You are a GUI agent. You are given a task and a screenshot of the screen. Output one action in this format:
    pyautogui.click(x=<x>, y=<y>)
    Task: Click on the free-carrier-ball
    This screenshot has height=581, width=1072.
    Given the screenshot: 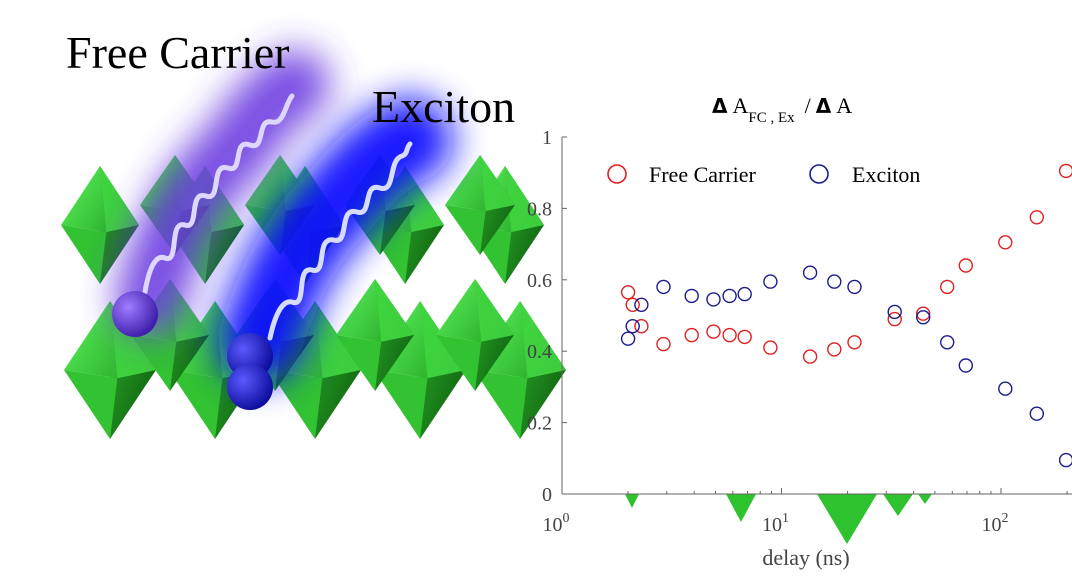 What is the action you would take?
    pyautogui.click(x=135, y=314)
    